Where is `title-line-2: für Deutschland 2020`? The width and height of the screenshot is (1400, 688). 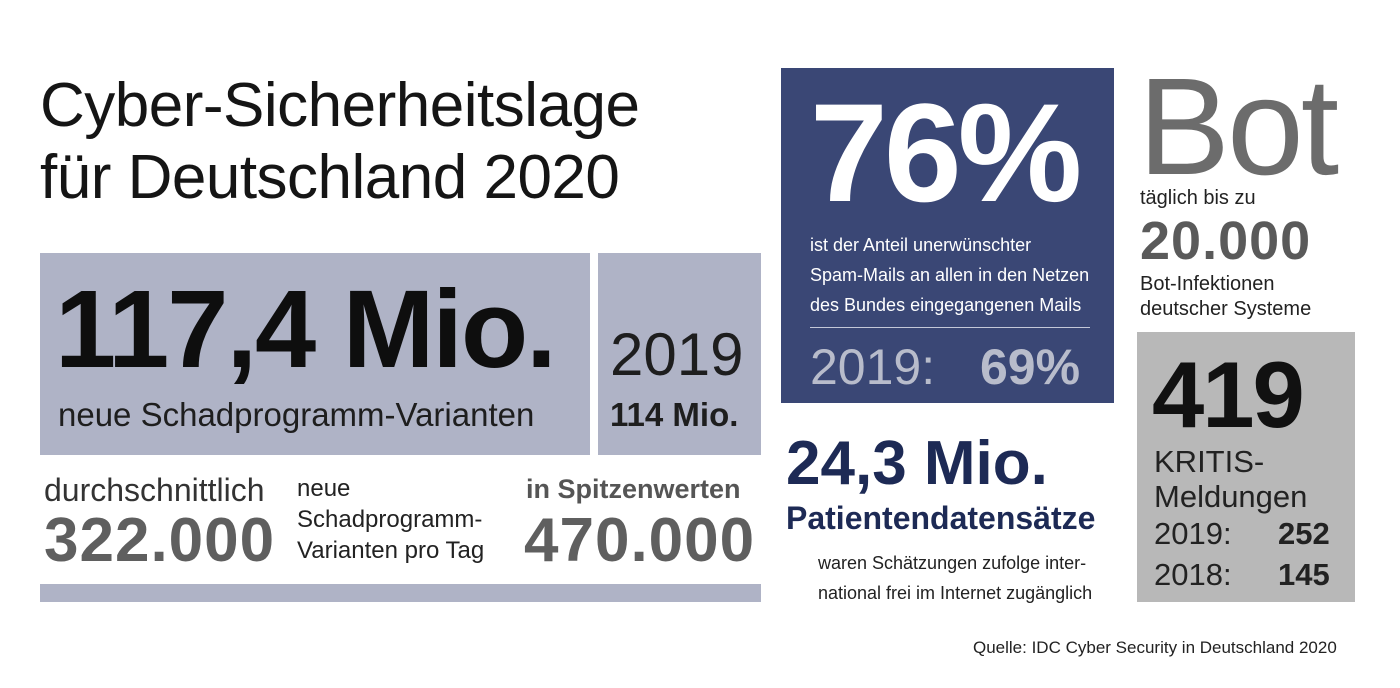 title-line-2: für Deutschland 2020 is located at coordinates (330, 177).